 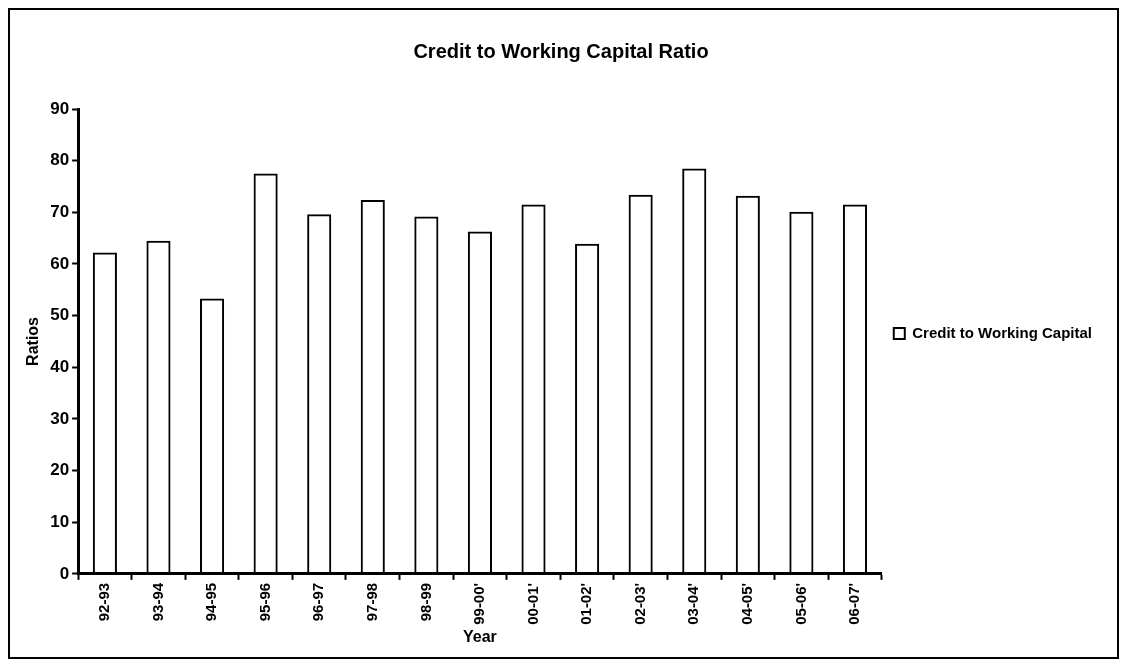 I want to click on y-tick-label: 0, so click(x=64, y=573).